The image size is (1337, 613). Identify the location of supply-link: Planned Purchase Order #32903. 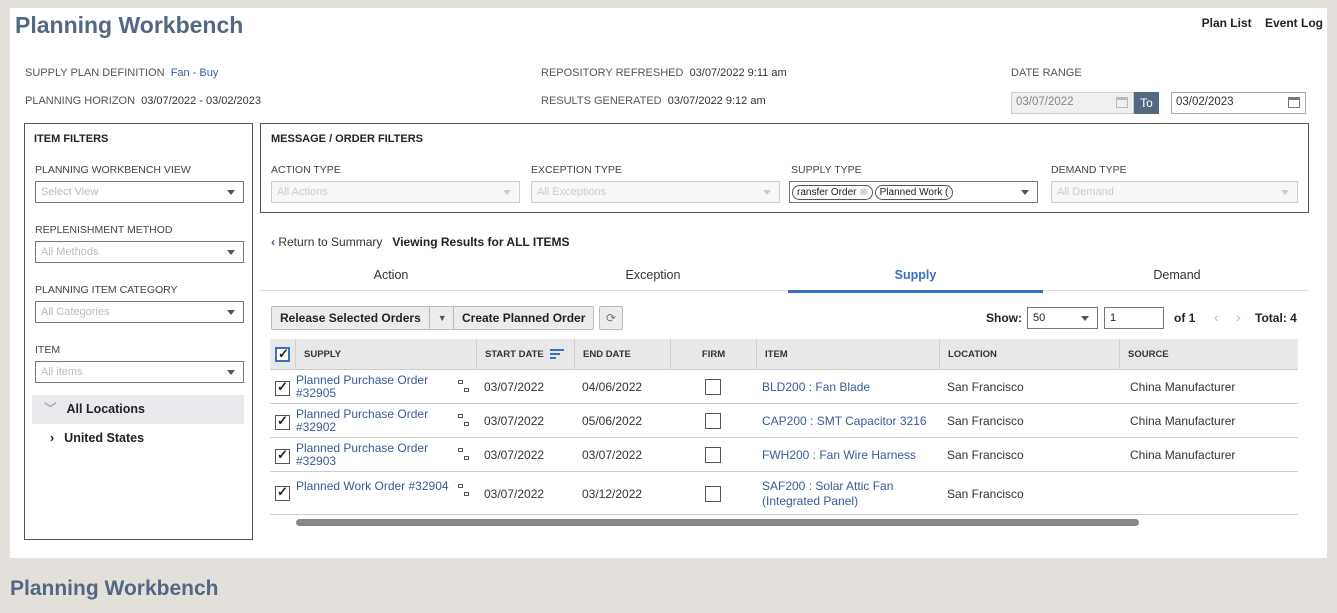
(368, 455).